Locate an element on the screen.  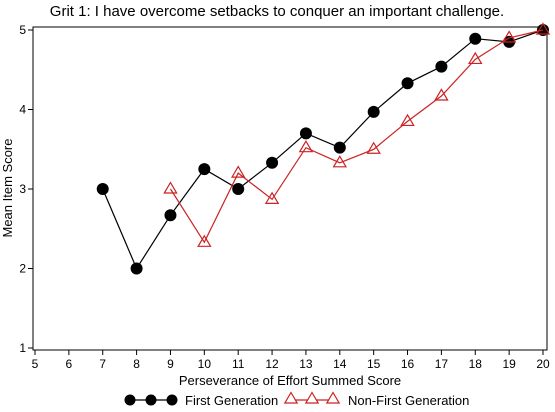
x-tick-label: 18 is located at coordinates (476, 364).